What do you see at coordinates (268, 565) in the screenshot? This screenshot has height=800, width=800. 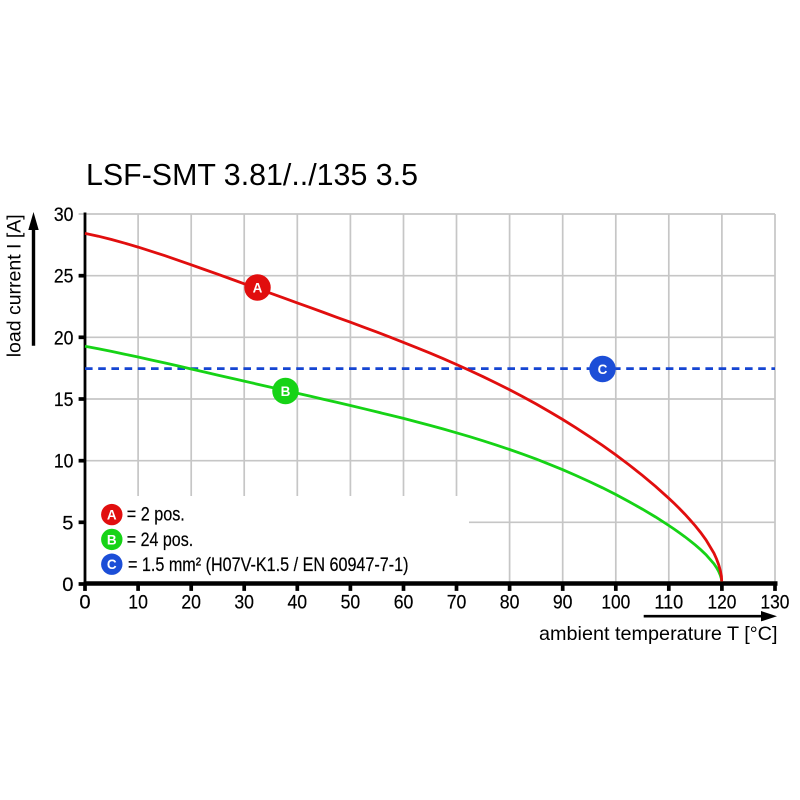 I see `svg-text:= 1.5 mm² (H07V-K1.5 / EN 6094: = 1.5 mm² (H07V-K1.5 / EN 60947-7-1)` at bounding box center [268, 565].